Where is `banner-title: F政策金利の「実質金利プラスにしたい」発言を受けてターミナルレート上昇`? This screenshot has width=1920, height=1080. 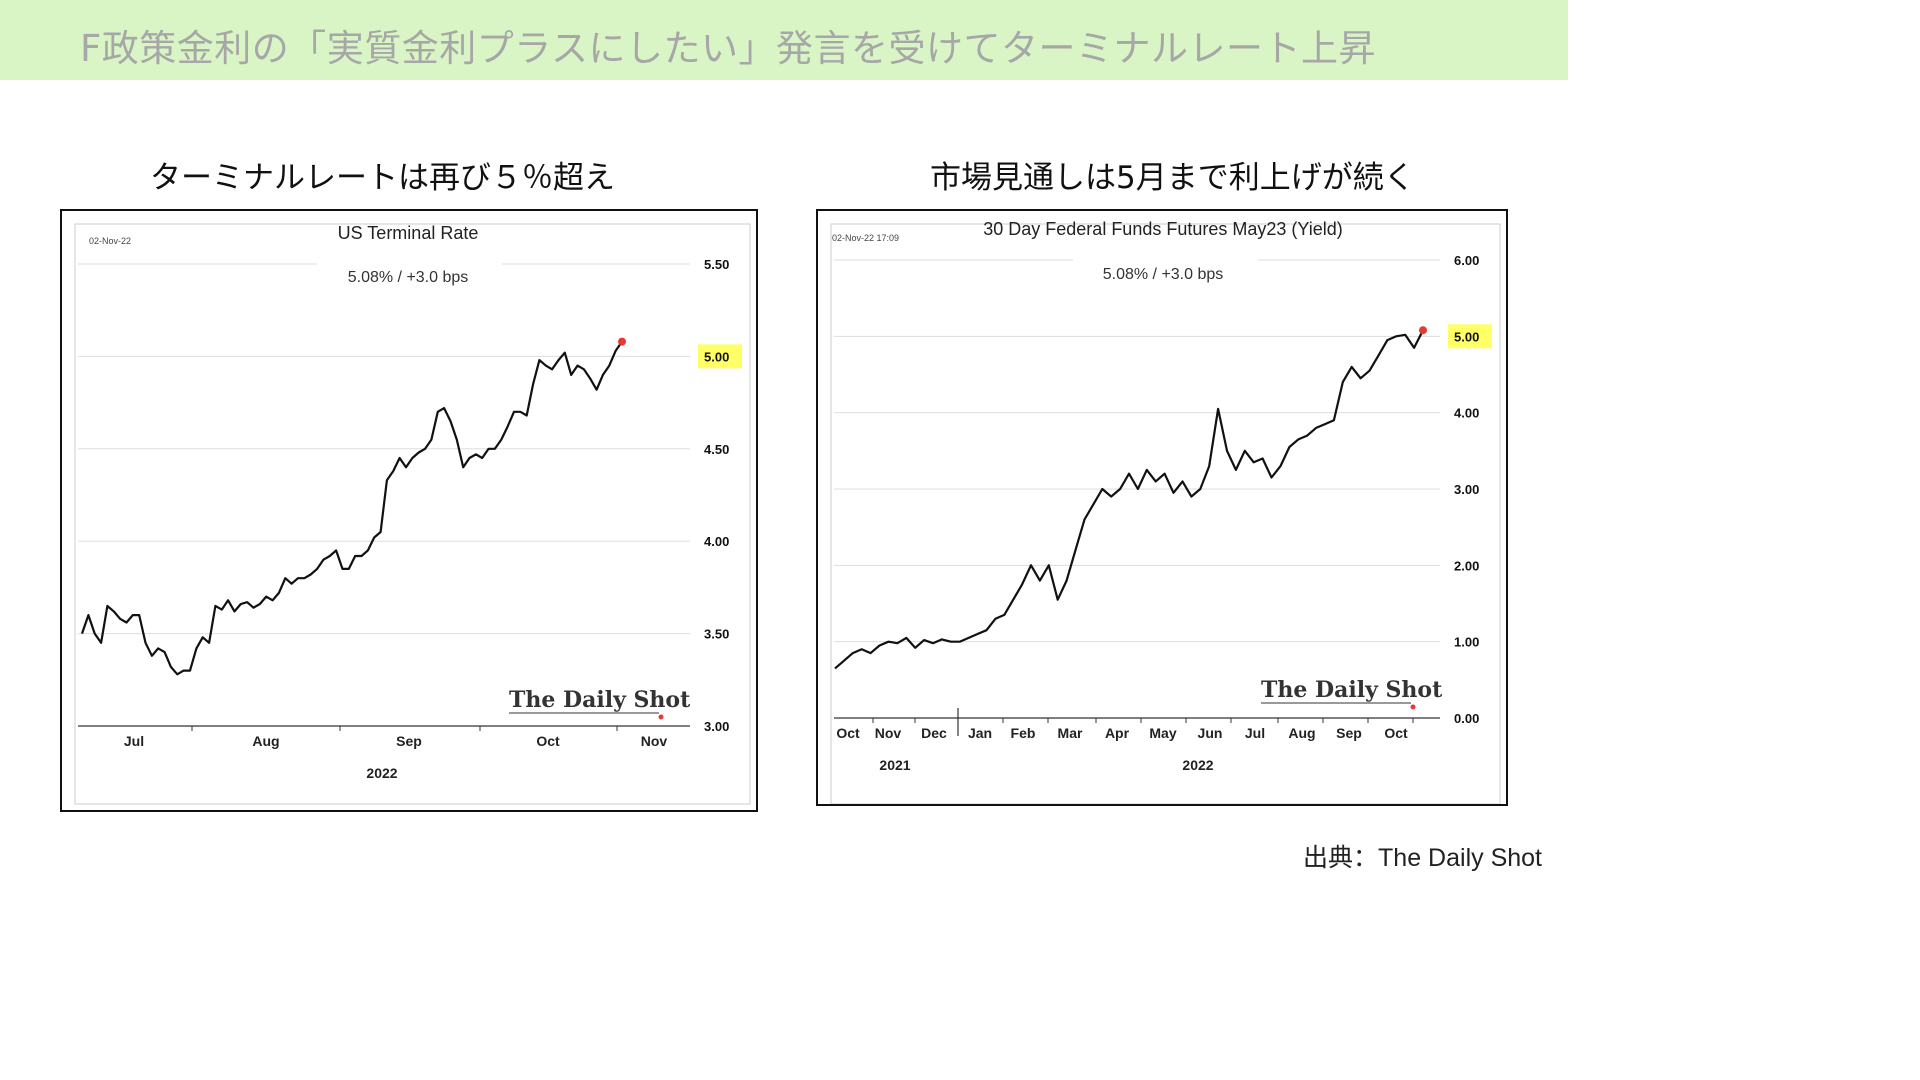 banner-title: F政策金利の「実質金利プラスにしたい」発言を受けてターミナルレート上昇 is located at coordinates (728, 48).